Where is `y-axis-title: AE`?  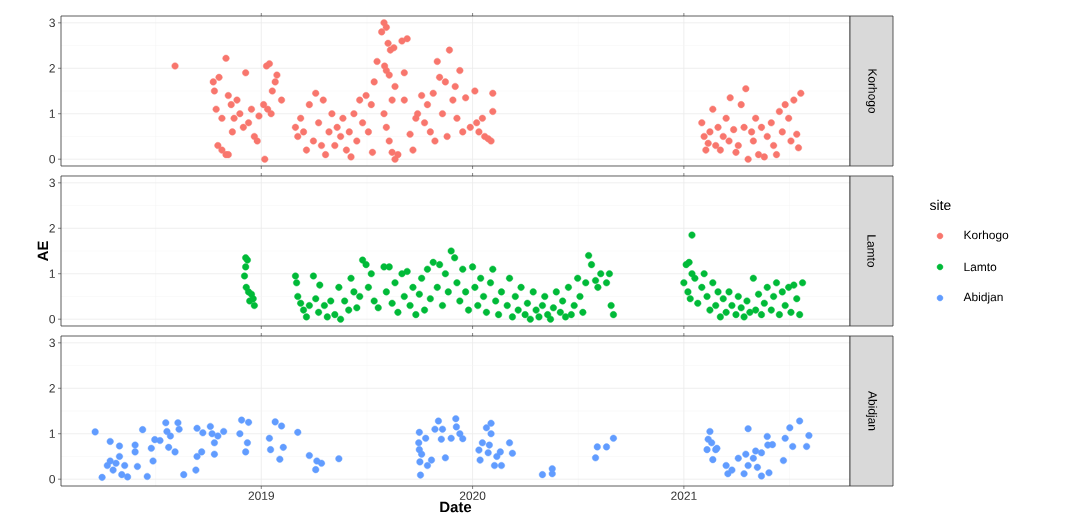 y-axis-title: AE is located at coordinates (42, 251).